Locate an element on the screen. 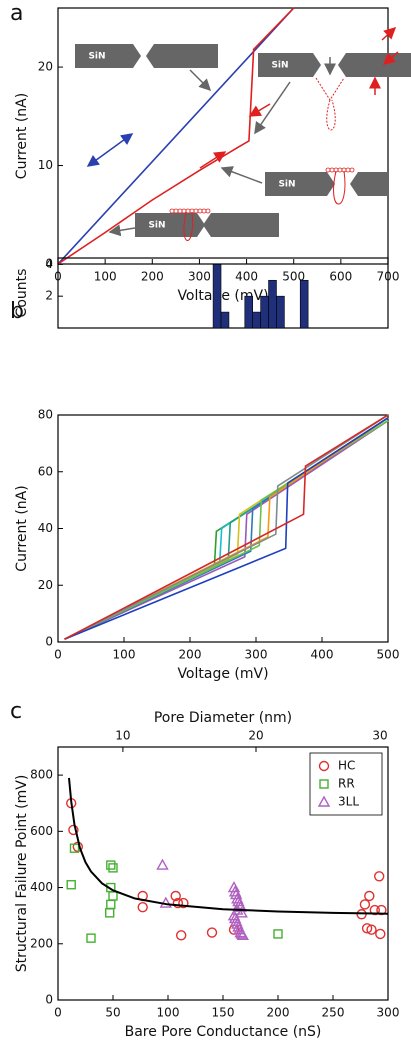 This screenshot has width=411, height=1046. line is located at coordinates (176, 136).